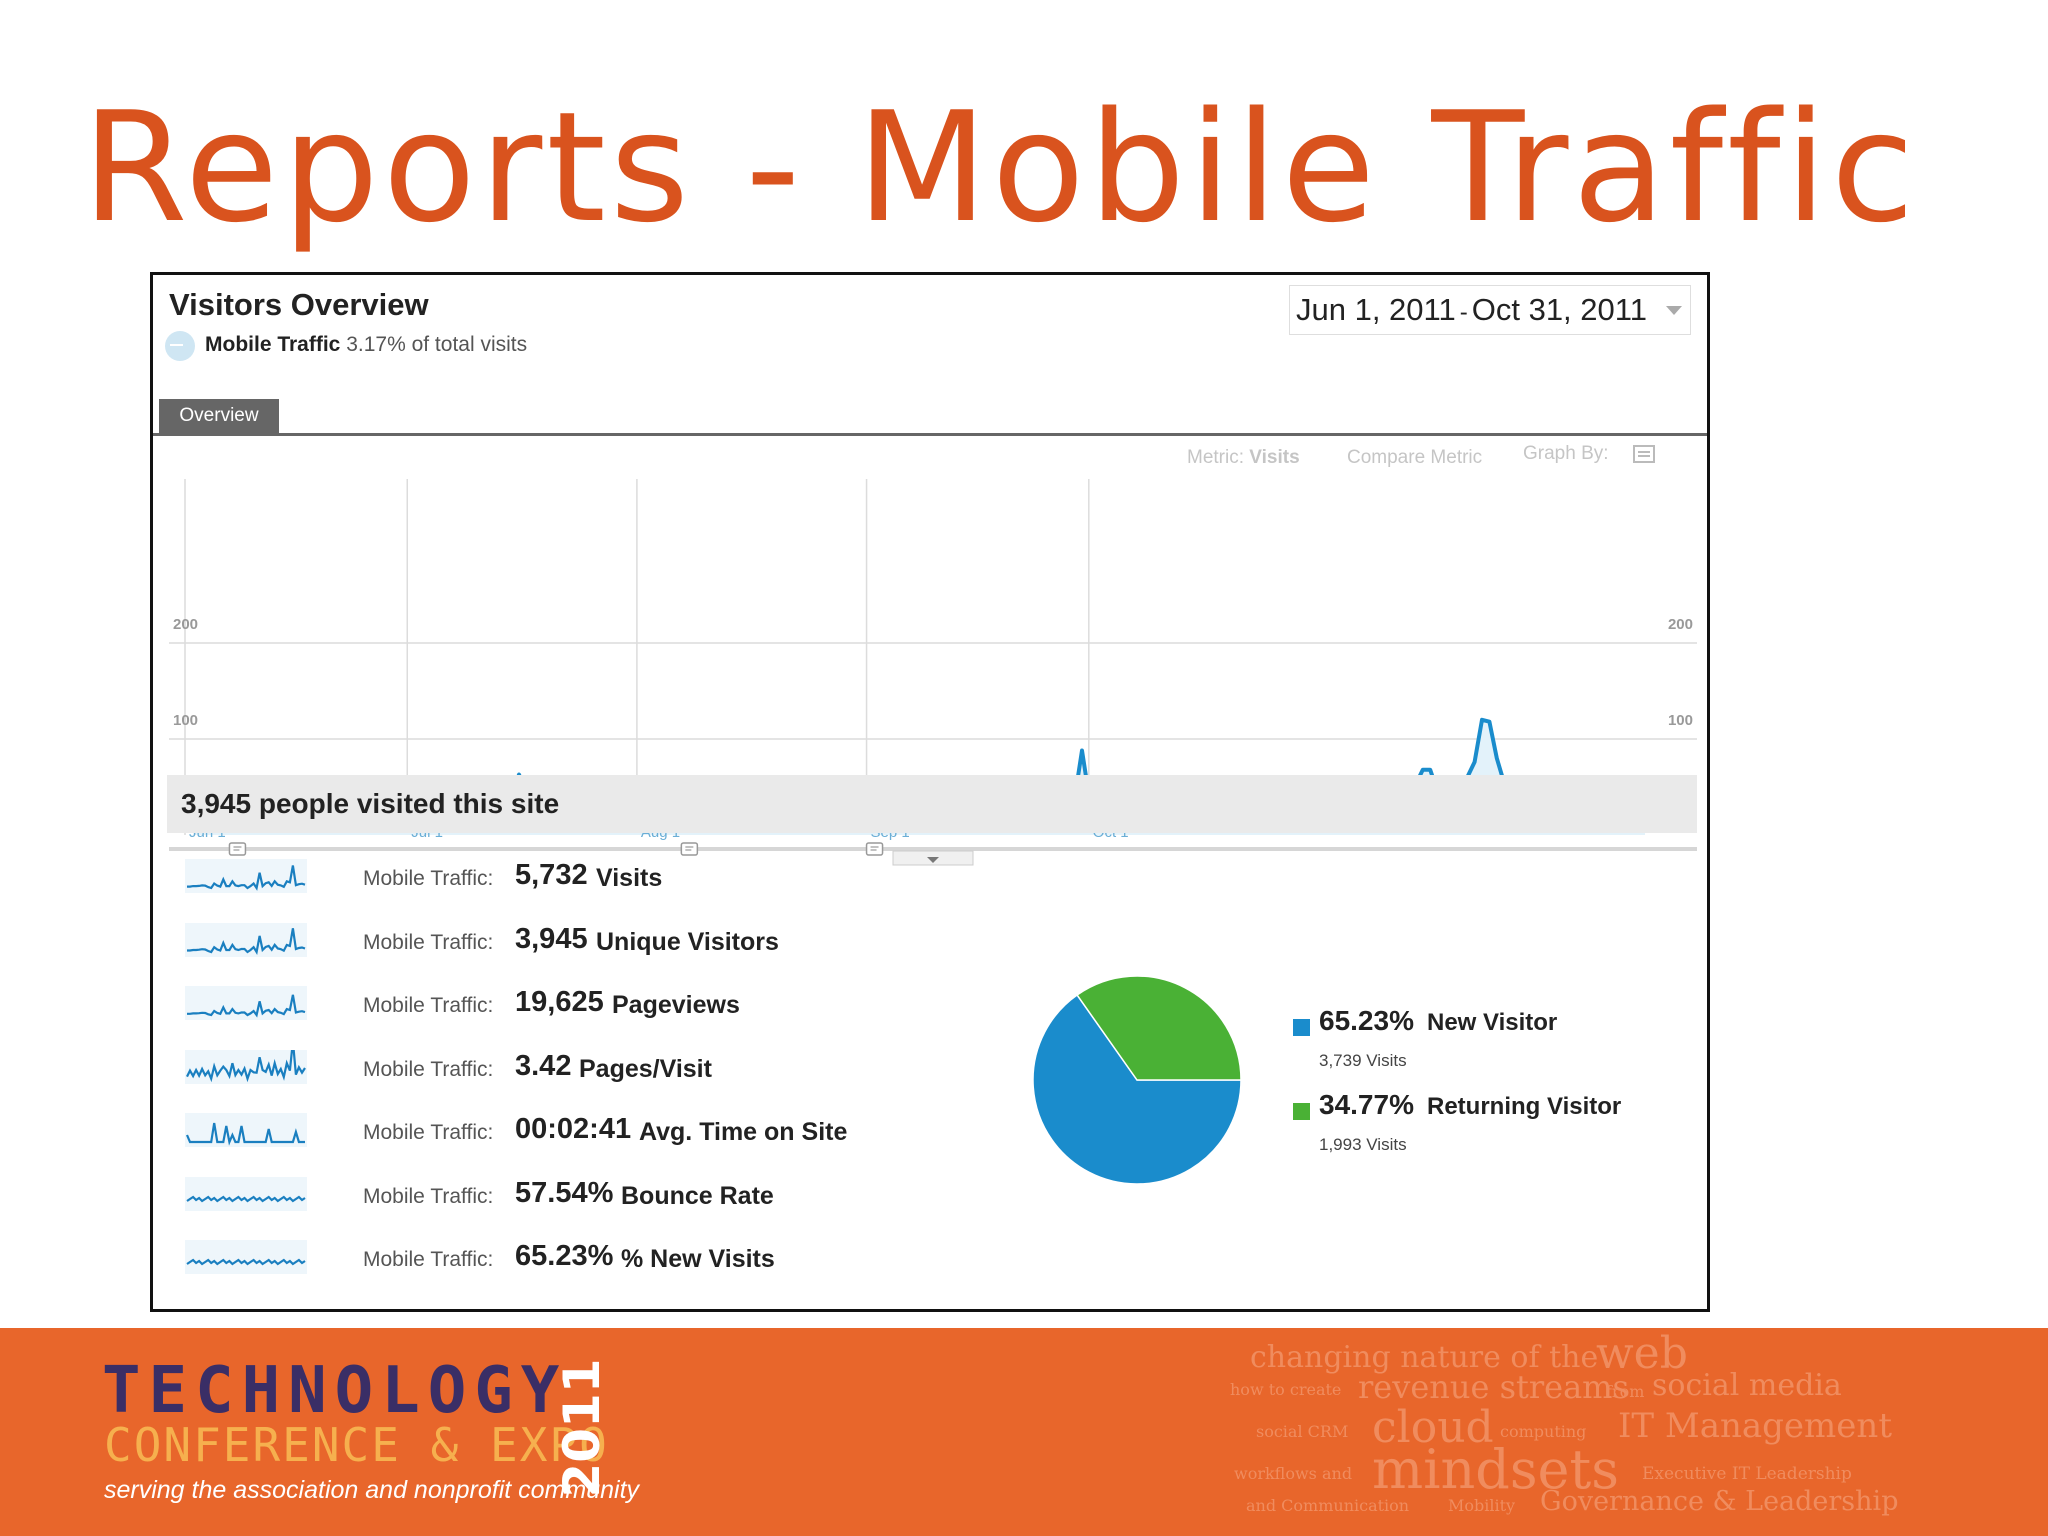 The image size is (2048, 1536). I want to click on legend-returning-visits: 1,993 Visits, so click(1363, 1144).